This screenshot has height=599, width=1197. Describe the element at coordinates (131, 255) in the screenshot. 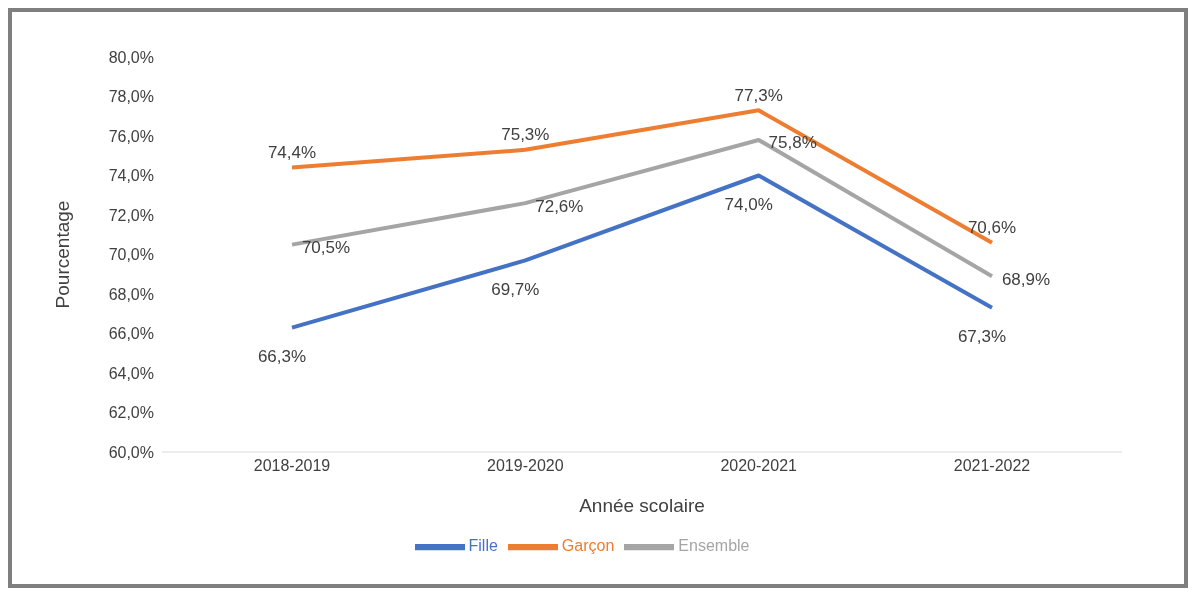

I see `y-tick-label: 70,0%` at that location.